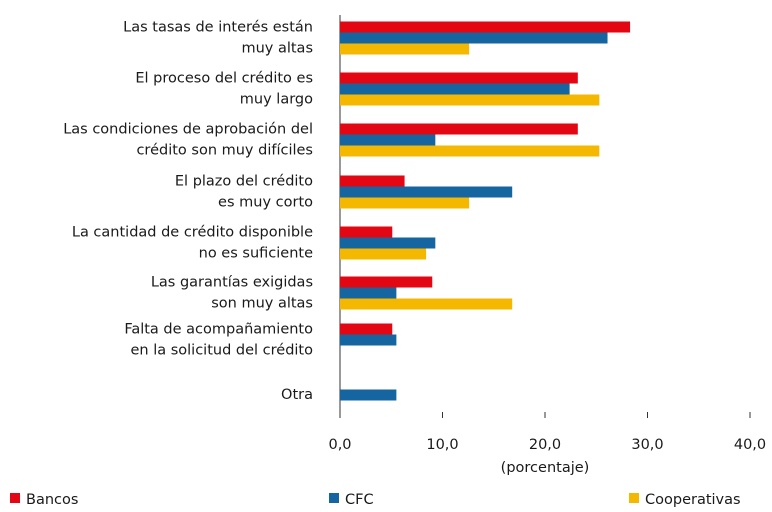  Describe the element at coordinates (52, 500) in the screenshot. I see `legend-label: Bancos` at that location.